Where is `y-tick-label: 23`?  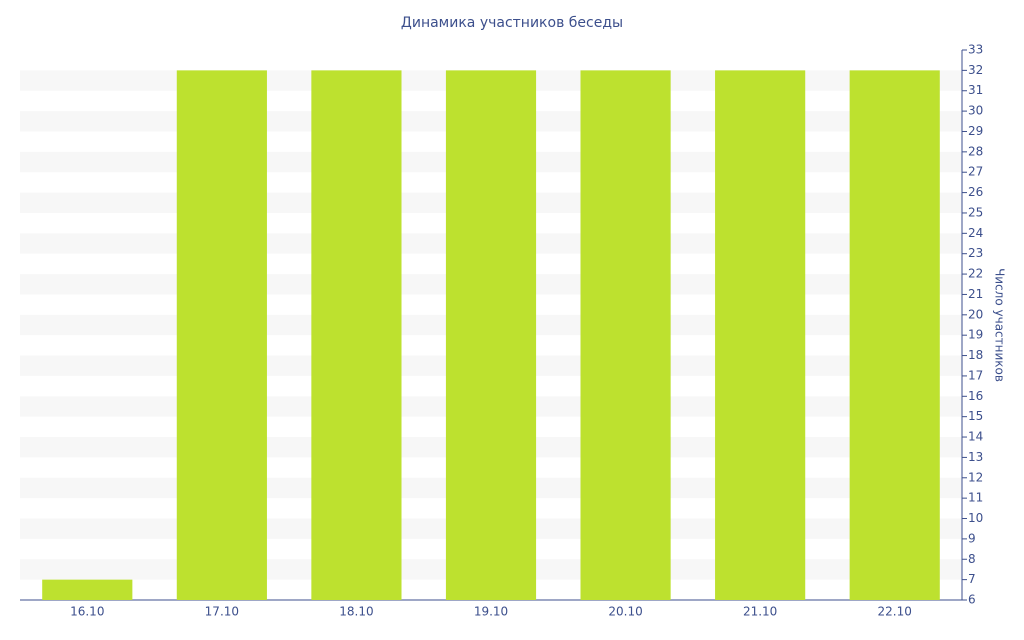 y-tick-label: 23 is located at coordinates (975, 253).